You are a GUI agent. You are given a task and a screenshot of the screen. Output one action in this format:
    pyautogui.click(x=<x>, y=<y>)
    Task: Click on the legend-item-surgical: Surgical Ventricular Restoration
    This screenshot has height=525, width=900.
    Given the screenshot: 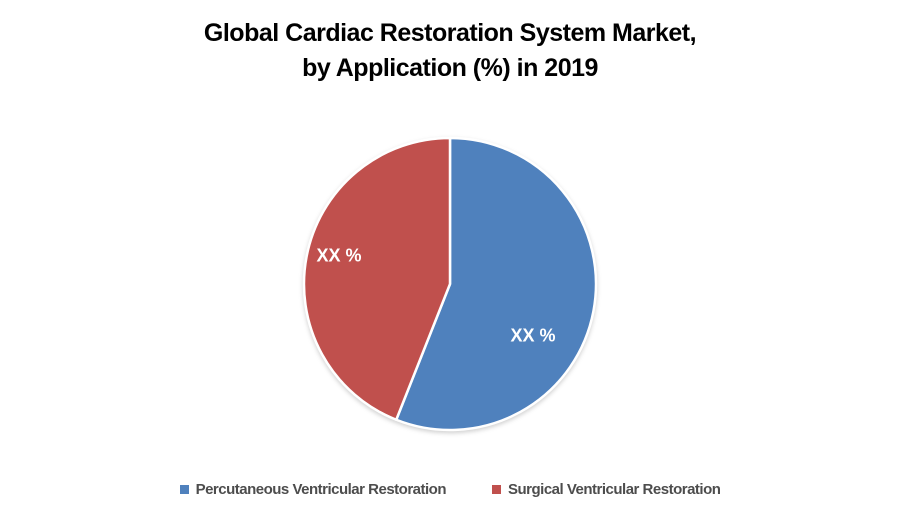 What is the action you would take?
    pyautogui.click(x=606, y=489)
    